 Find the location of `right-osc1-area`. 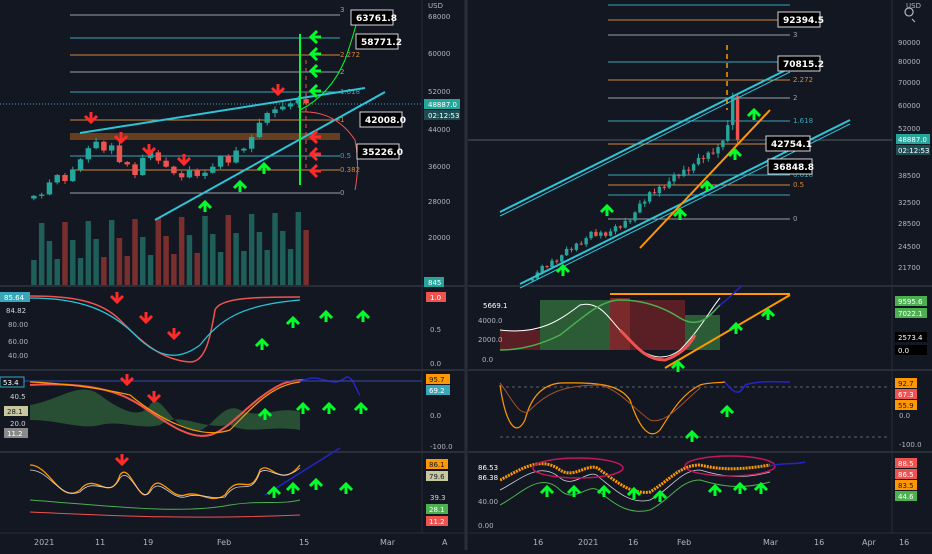

right-osc1-area is located at coordinates (620, 324).